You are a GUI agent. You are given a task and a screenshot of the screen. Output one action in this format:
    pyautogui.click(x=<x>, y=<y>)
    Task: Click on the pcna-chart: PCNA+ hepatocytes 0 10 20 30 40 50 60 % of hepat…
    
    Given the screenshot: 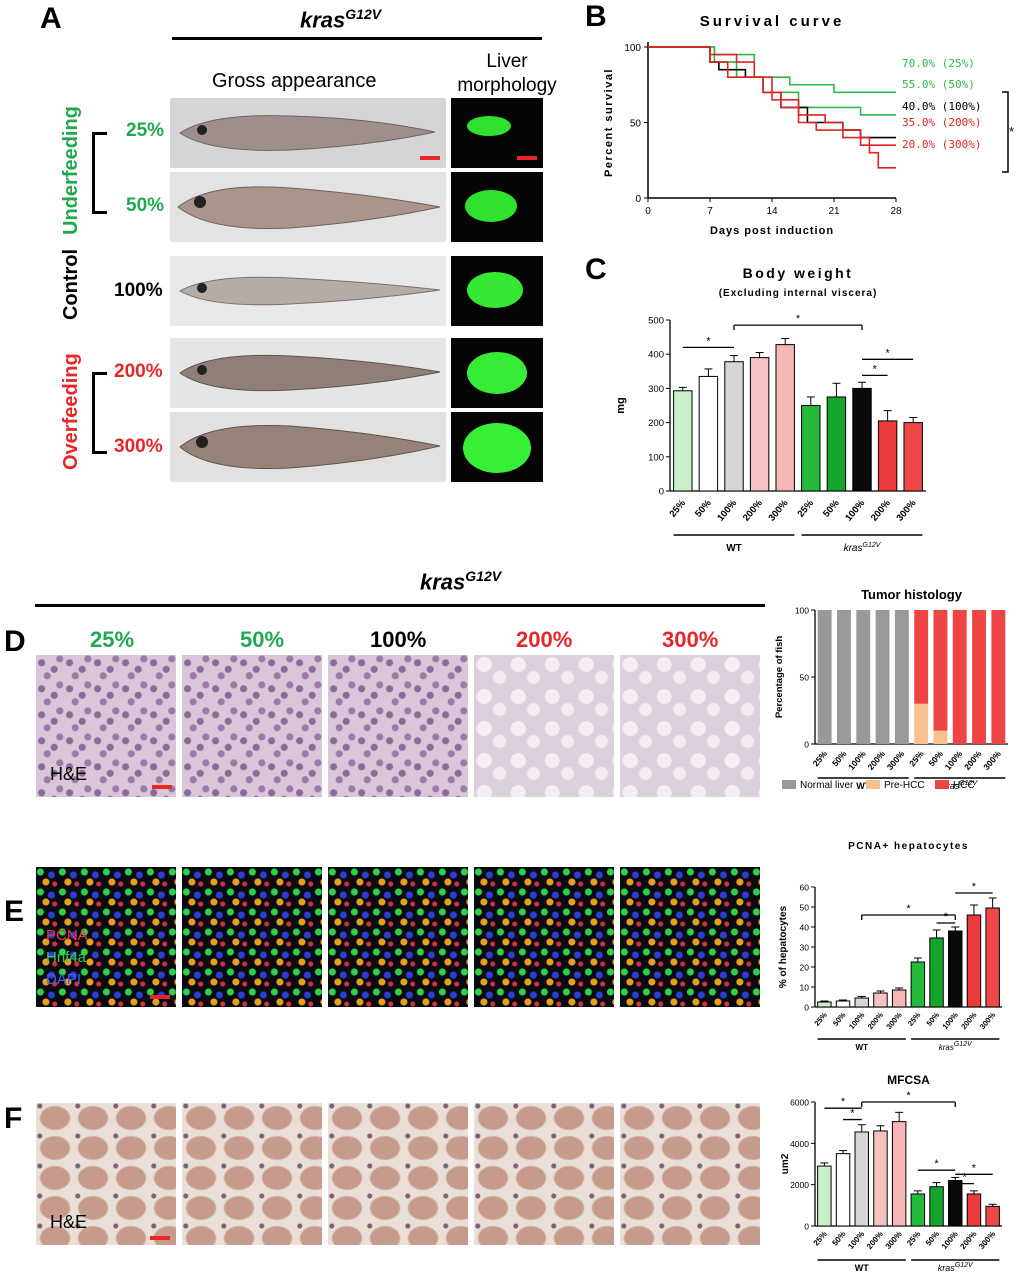 What is the action you would take?
    pyautogui.click(x=890, y=946)
    